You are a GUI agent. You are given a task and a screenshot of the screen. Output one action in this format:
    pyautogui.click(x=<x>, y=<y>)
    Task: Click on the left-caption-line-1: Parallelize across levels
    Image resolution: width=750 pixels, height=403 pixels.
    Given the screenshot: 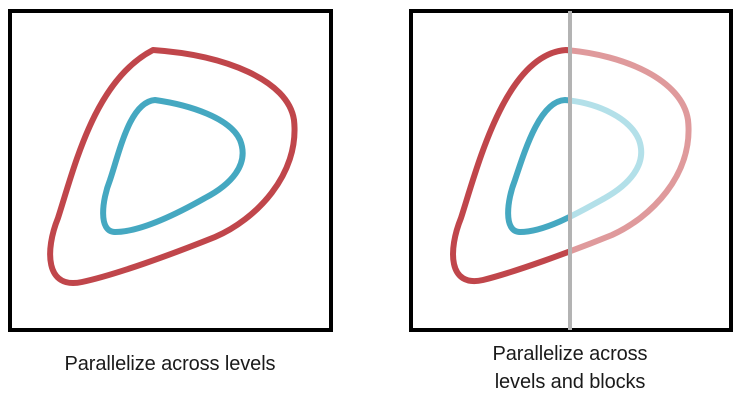 What is the action you would take?
    pyautogui.click(x=170, y=364)
    